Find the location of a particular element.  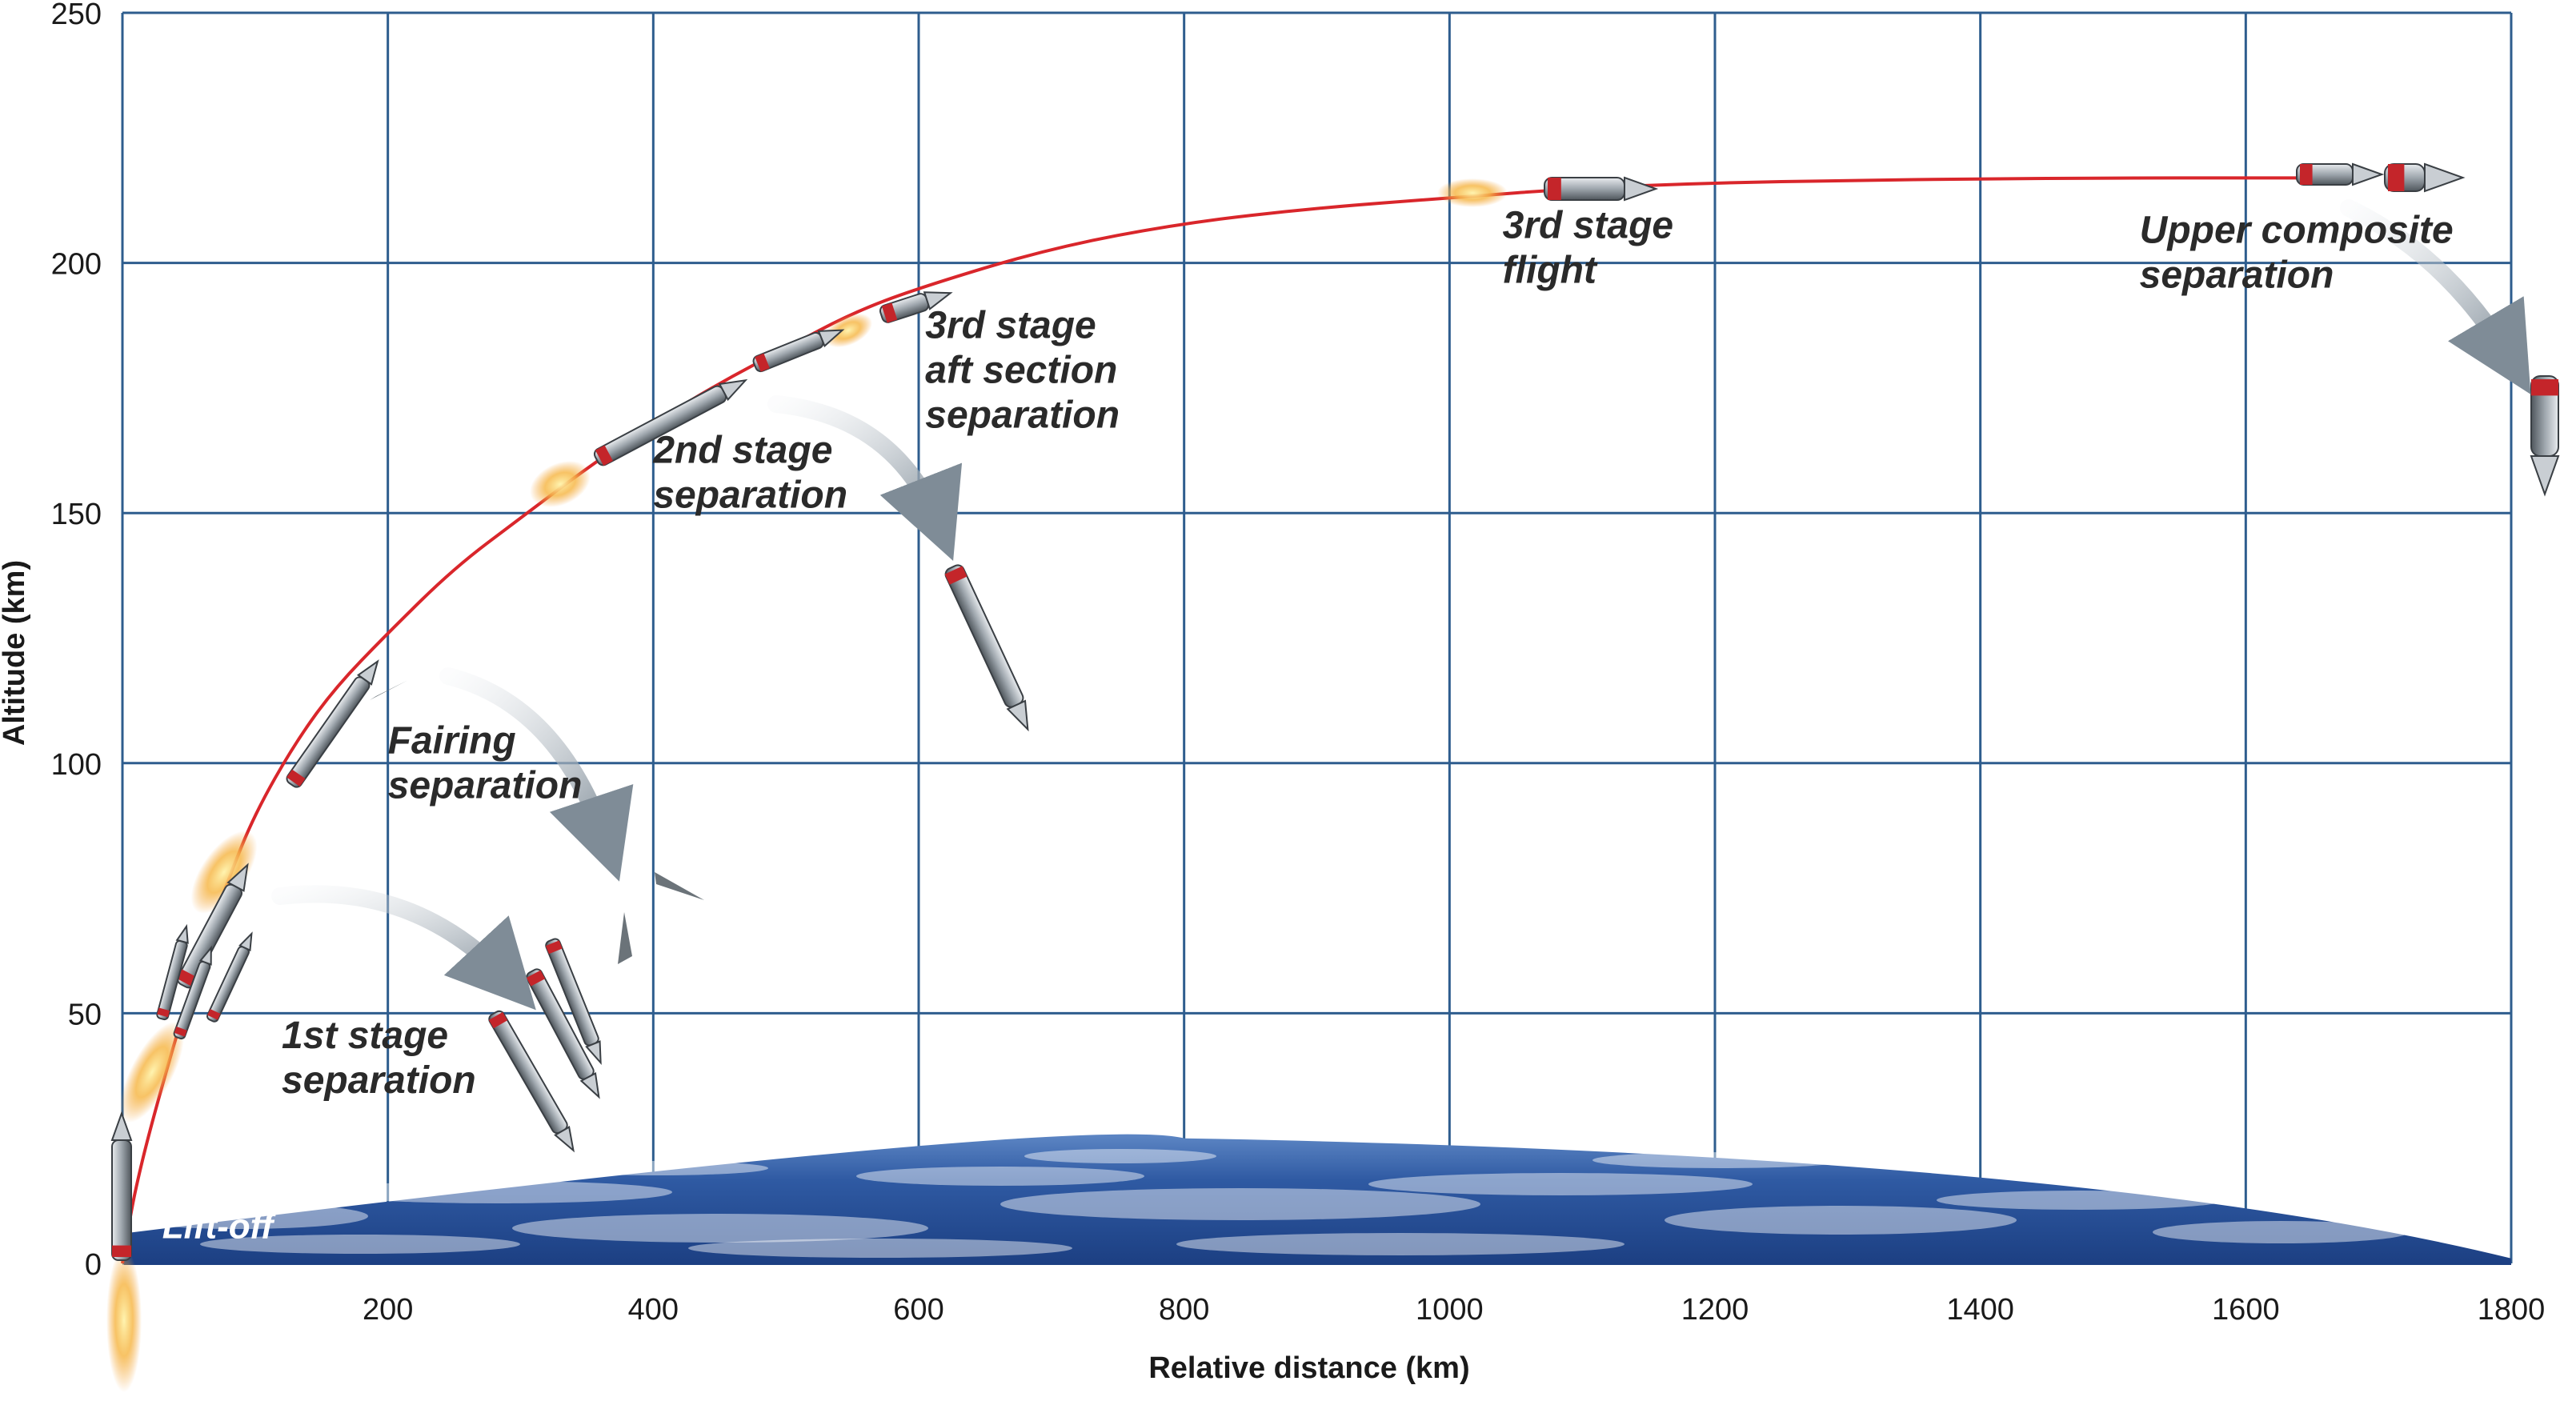

x-tick-label: 1200 is located at coordinates (1715, 1310).